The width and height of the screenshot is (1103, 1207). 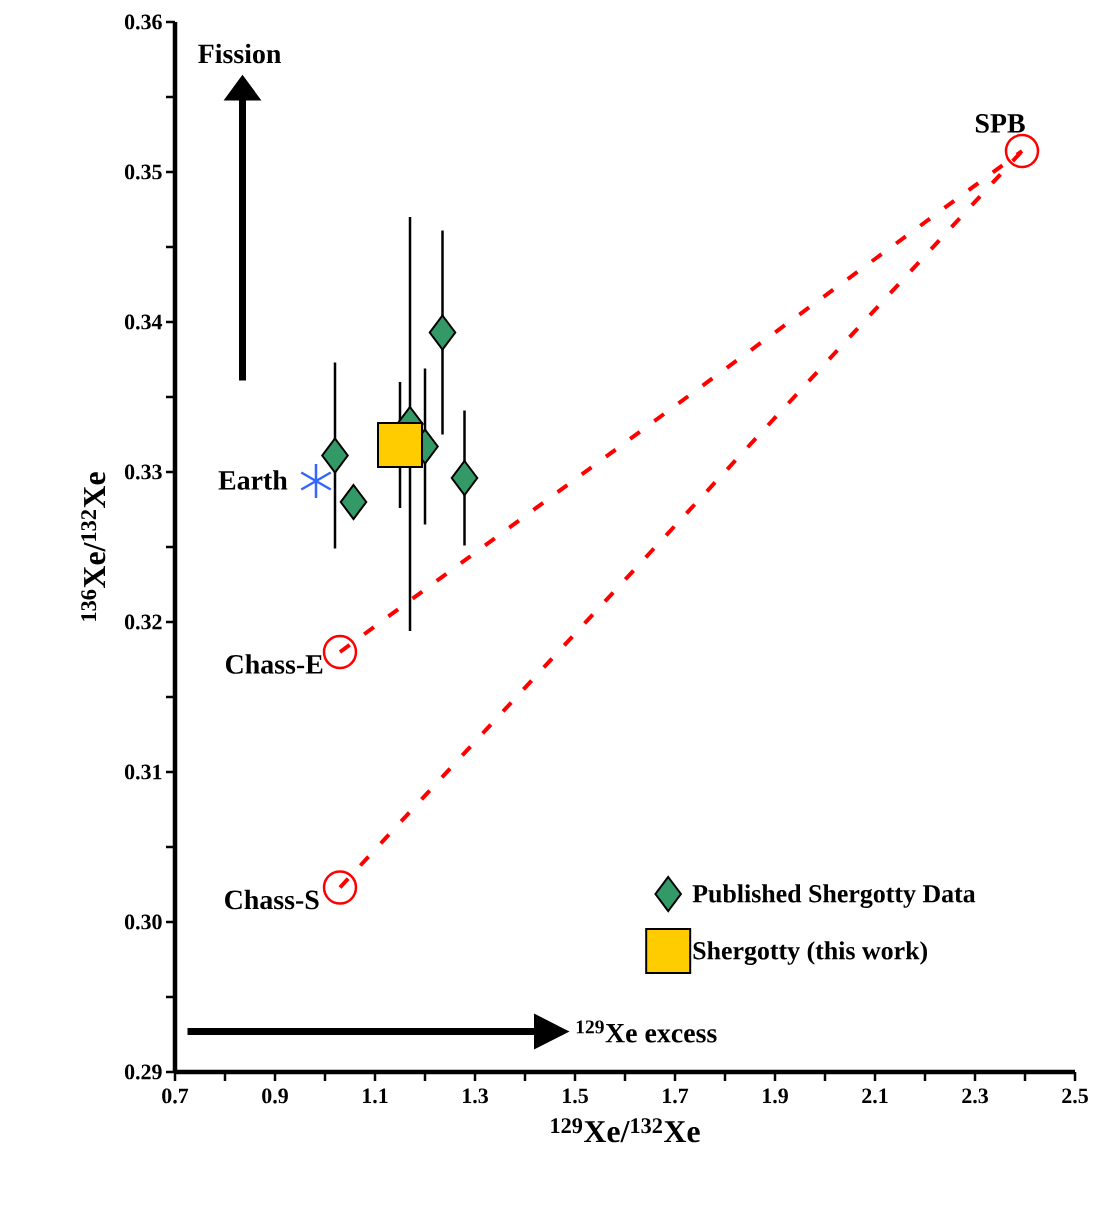 I want to click on legend-label: Shergotty (this work), so click(x=810, y=953).